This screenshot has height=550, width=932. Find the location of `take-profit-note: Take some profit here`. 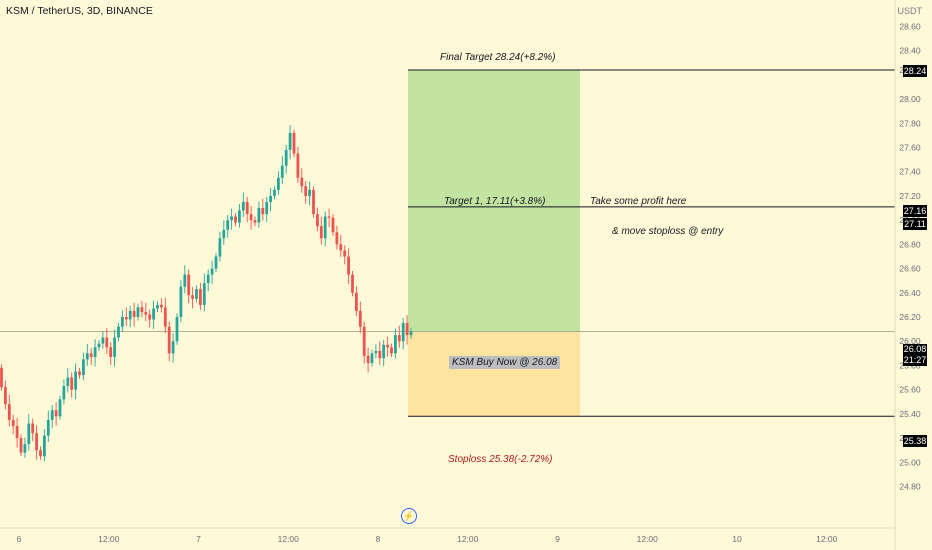

take-profit-note: Take some profit here is located at coordinates (638, 201).